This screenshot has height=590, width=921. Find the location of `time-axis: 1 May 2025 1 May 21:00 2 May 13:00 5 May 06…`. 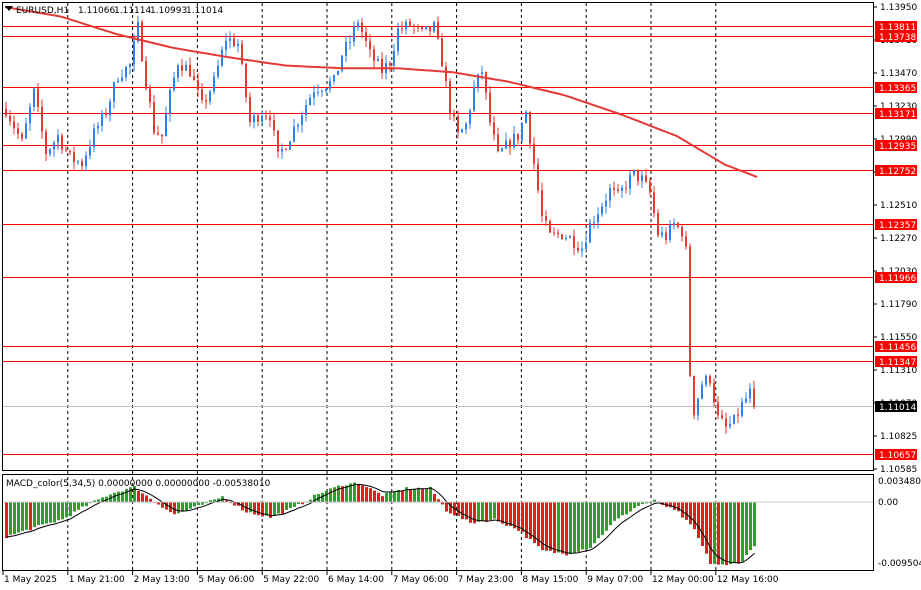

time-axis: 1 May 2025 1 May 21:00 2 May 13:00 5 May 06… is located at coordinates (390, 578).